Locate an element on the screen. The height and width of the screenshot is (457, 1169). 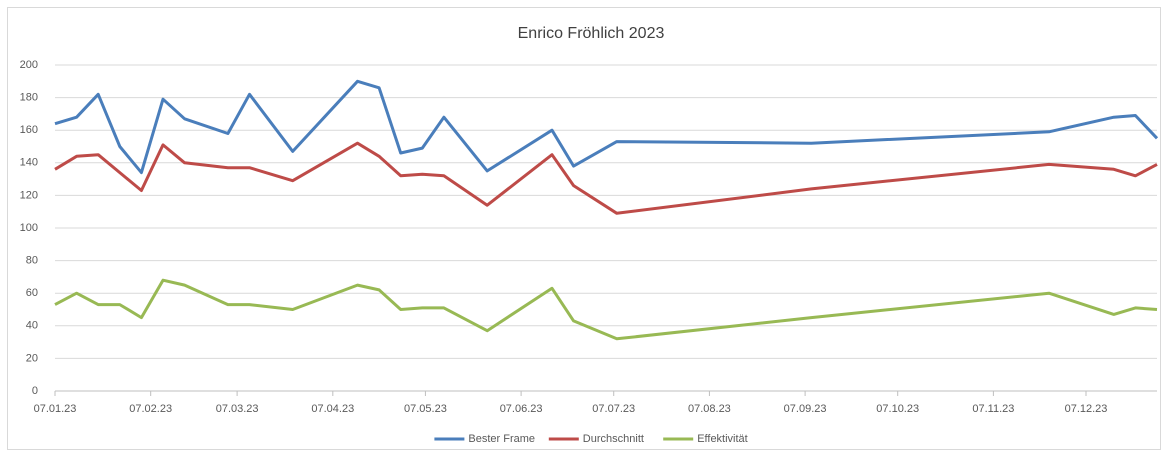
x-tick-label: 07.12.23 is located at coordinates (1086, 409).